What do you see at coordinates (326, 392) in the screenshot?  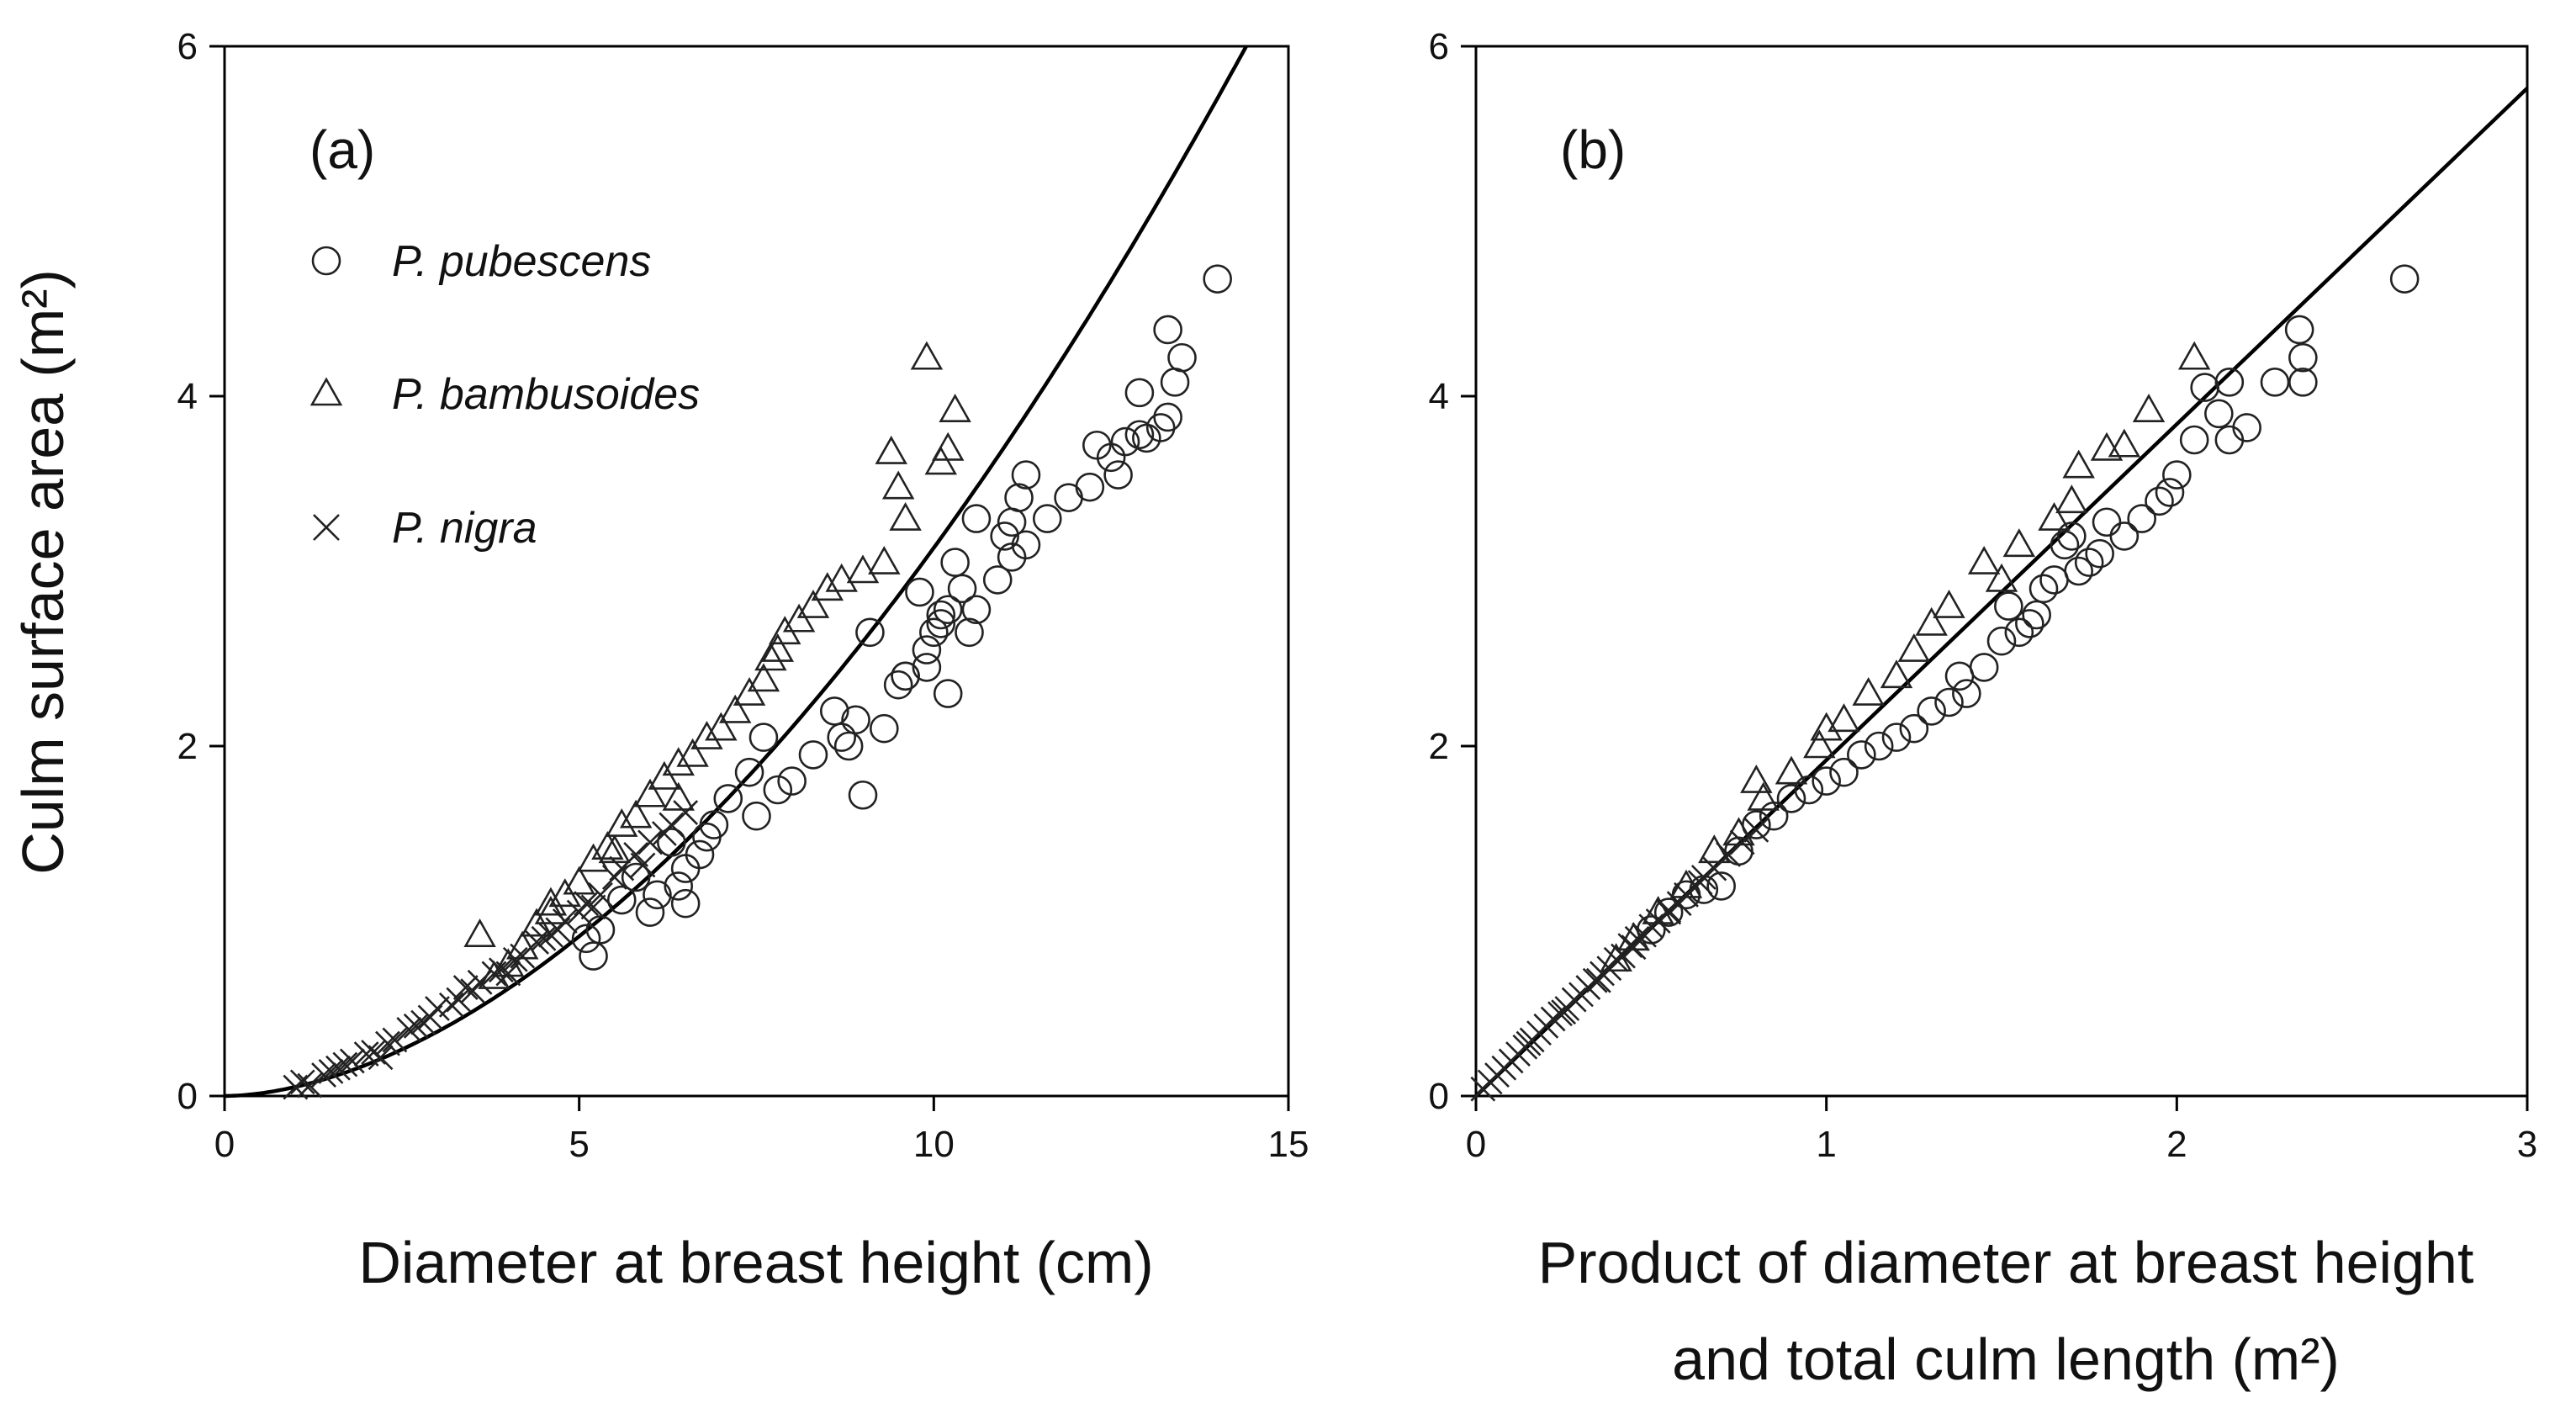 I see `legend-triangle-marker` at bounding box center [326, 392].